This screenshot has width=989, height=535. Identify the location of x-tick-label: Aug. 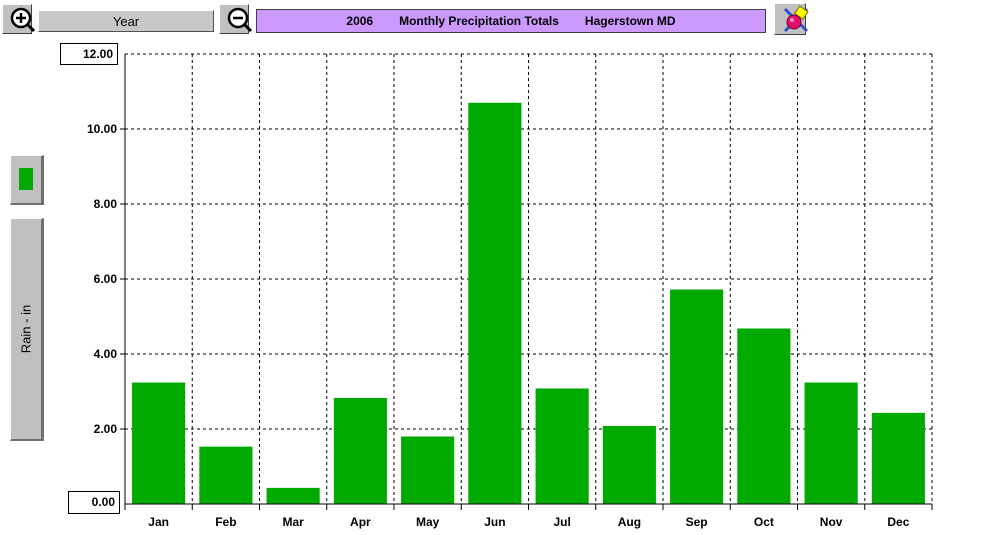
(629, 522).